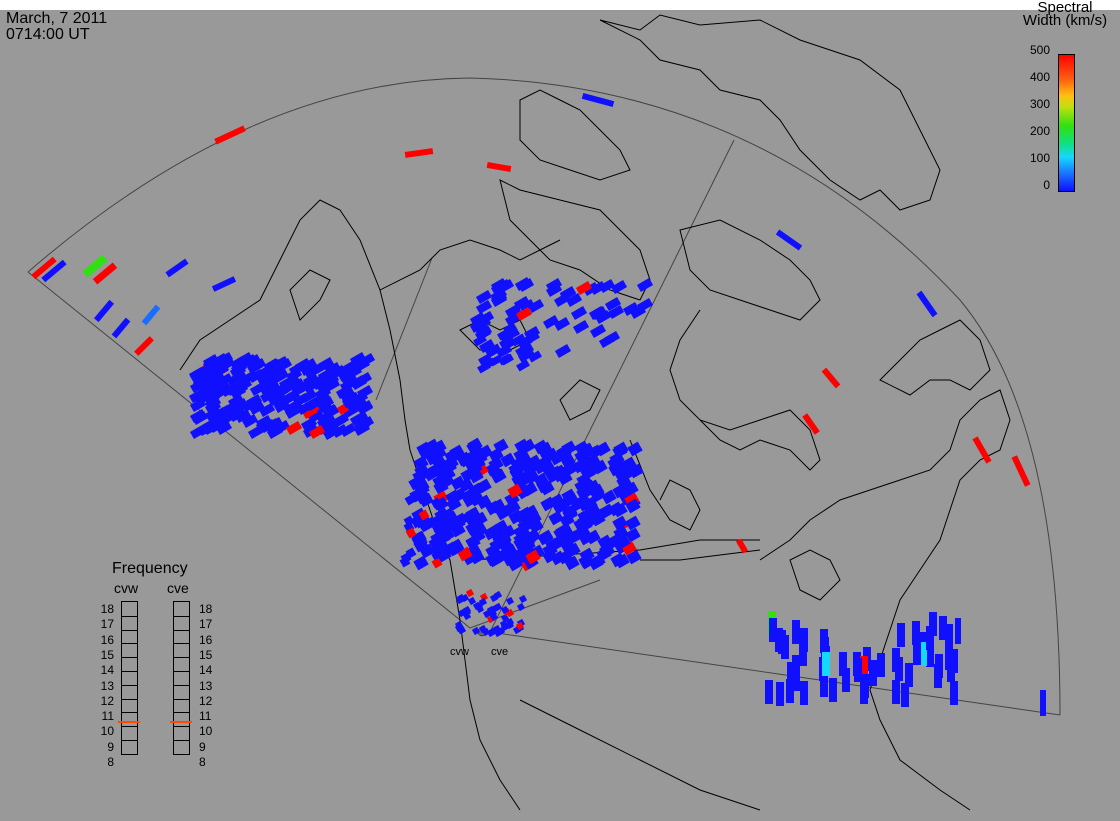 This screenshot has width=1120, height=821. Describe the element at coordinates (206, 639) in the screenshot. I see `frequency-scale-label-right: 16` at that location.